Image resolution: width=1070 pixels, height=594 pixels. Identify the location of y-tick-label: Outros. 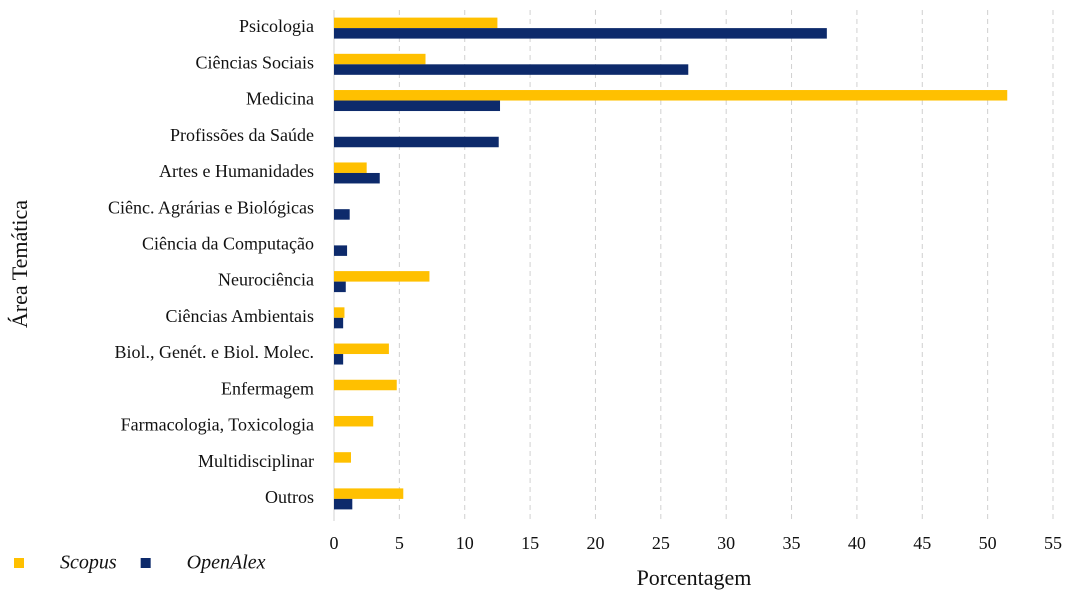
(289, 497).